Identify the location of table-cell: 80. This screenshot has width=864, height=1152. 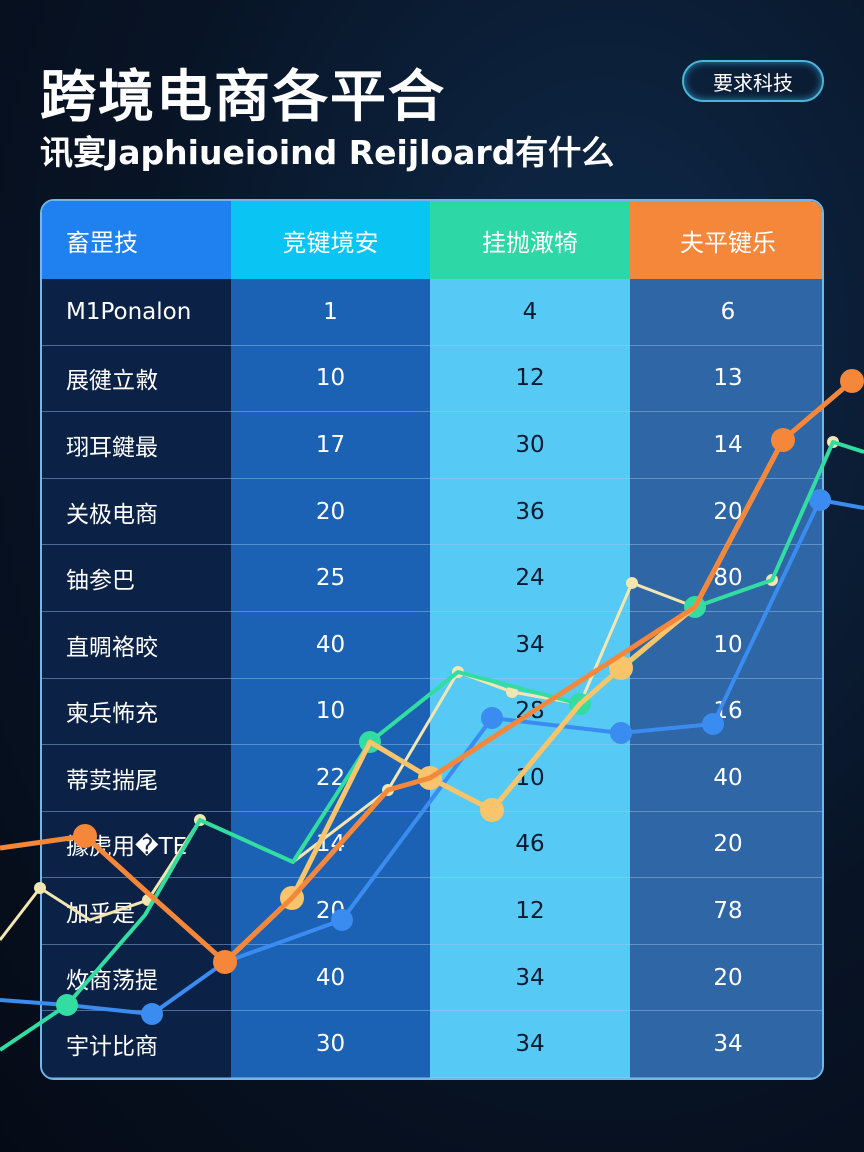
(726, 578).